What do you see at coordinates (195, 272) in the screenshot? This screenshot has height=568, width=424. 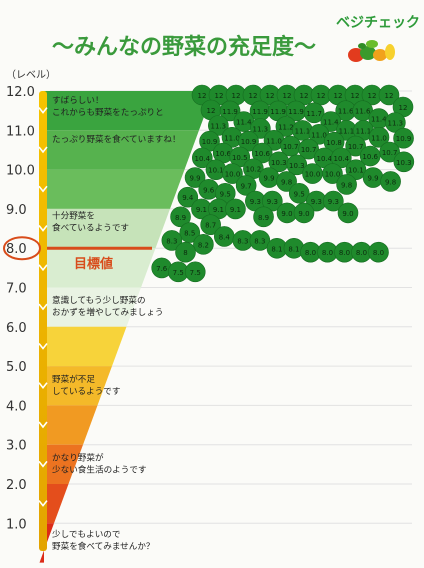 I see `result-sticker: 7.5` at bounding box center [195, 272].